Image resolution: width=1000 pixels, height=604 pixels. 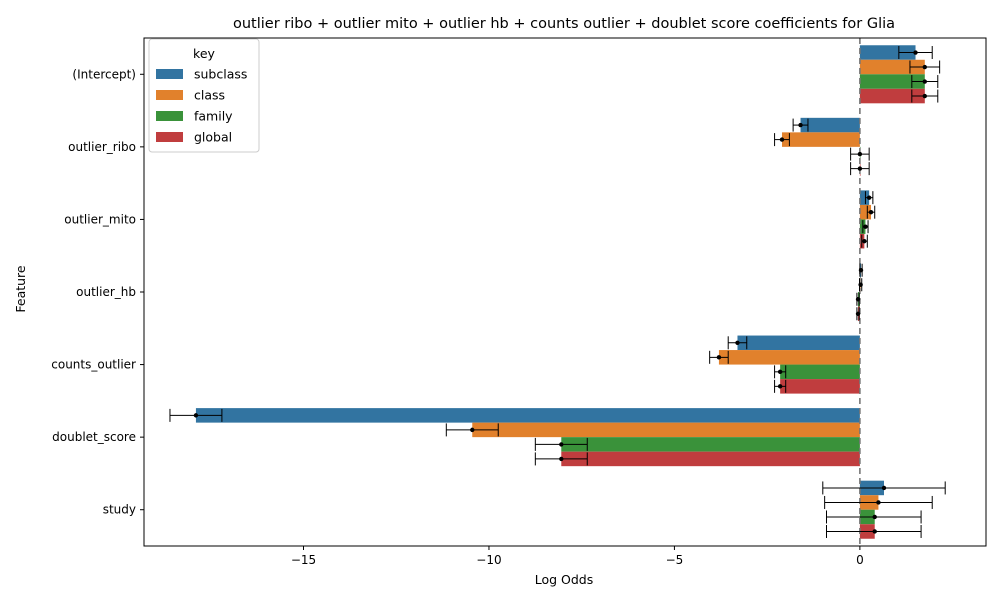 I want to click on legend-swatch-family, so click(x=169, y=116).